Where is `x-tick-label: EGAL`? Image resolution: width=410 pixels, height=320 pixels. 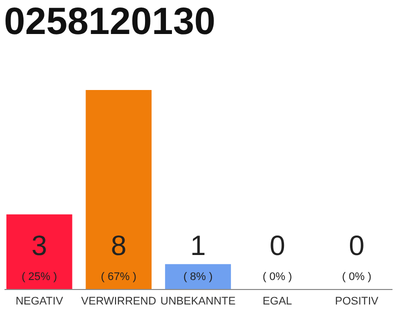 x-tick-label: EGAL is located at coordinates (277, 302).